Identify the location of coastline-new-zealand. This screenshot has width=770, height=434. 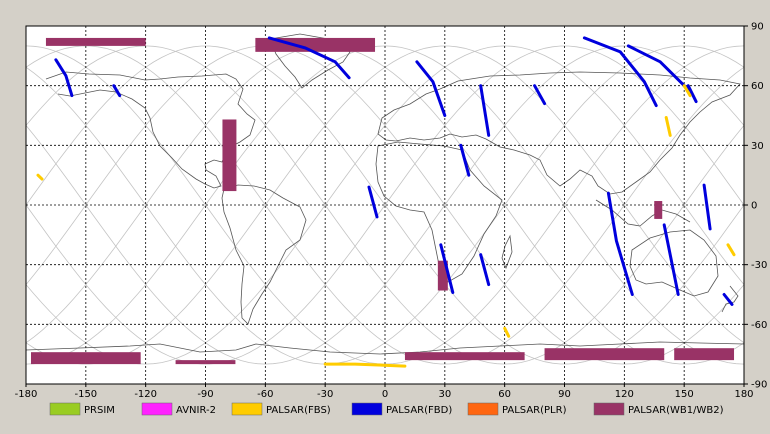
(730, 299).